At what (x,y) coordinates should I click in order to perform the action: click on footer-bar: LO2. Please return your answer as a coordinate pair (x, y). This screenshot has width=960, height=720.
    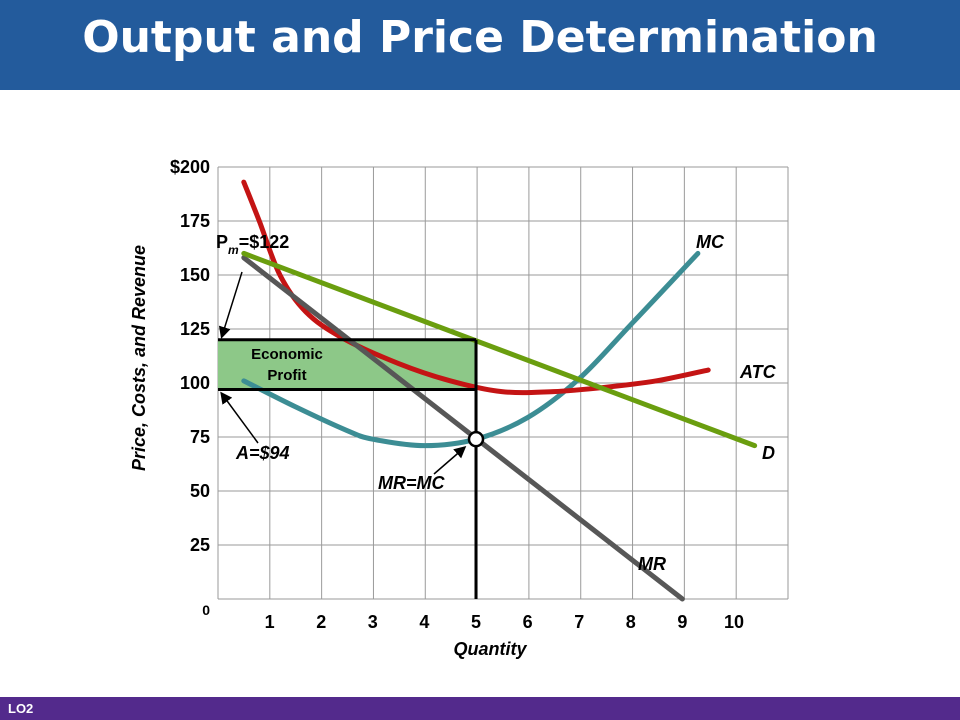
    Looking at the image, I should click on (480, 708).